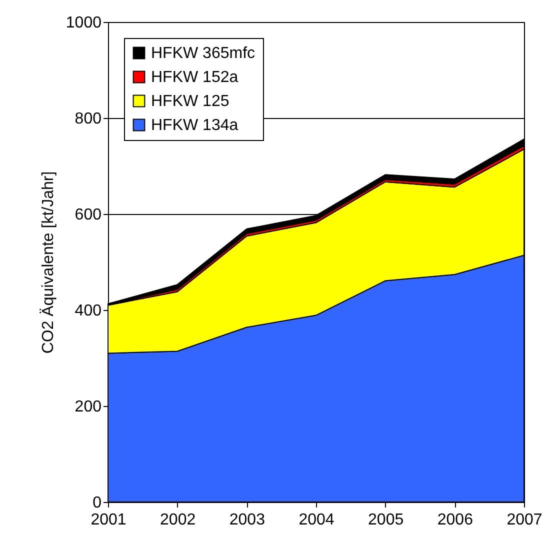 Image resolution: width=550 pixels, height=545 pixels. I want to click on y-tick-label: 400, so click(88, 311).